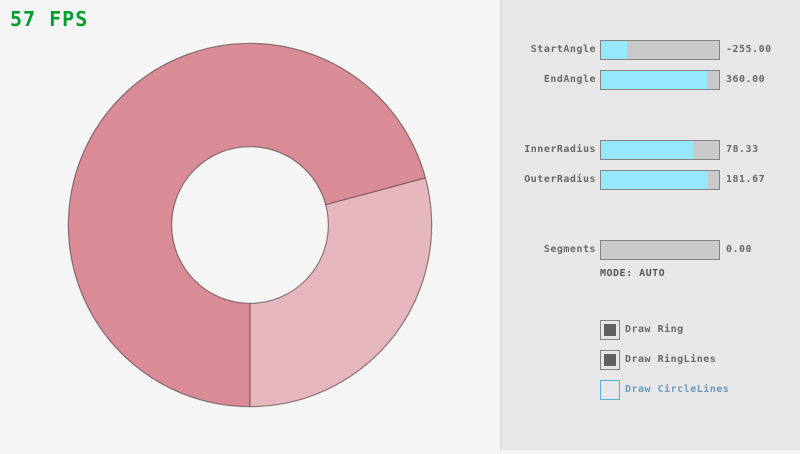 The height and width of the screenshot is (454, 800). I want to click on checkbox-draw-circle-lines, so click(610, 390).